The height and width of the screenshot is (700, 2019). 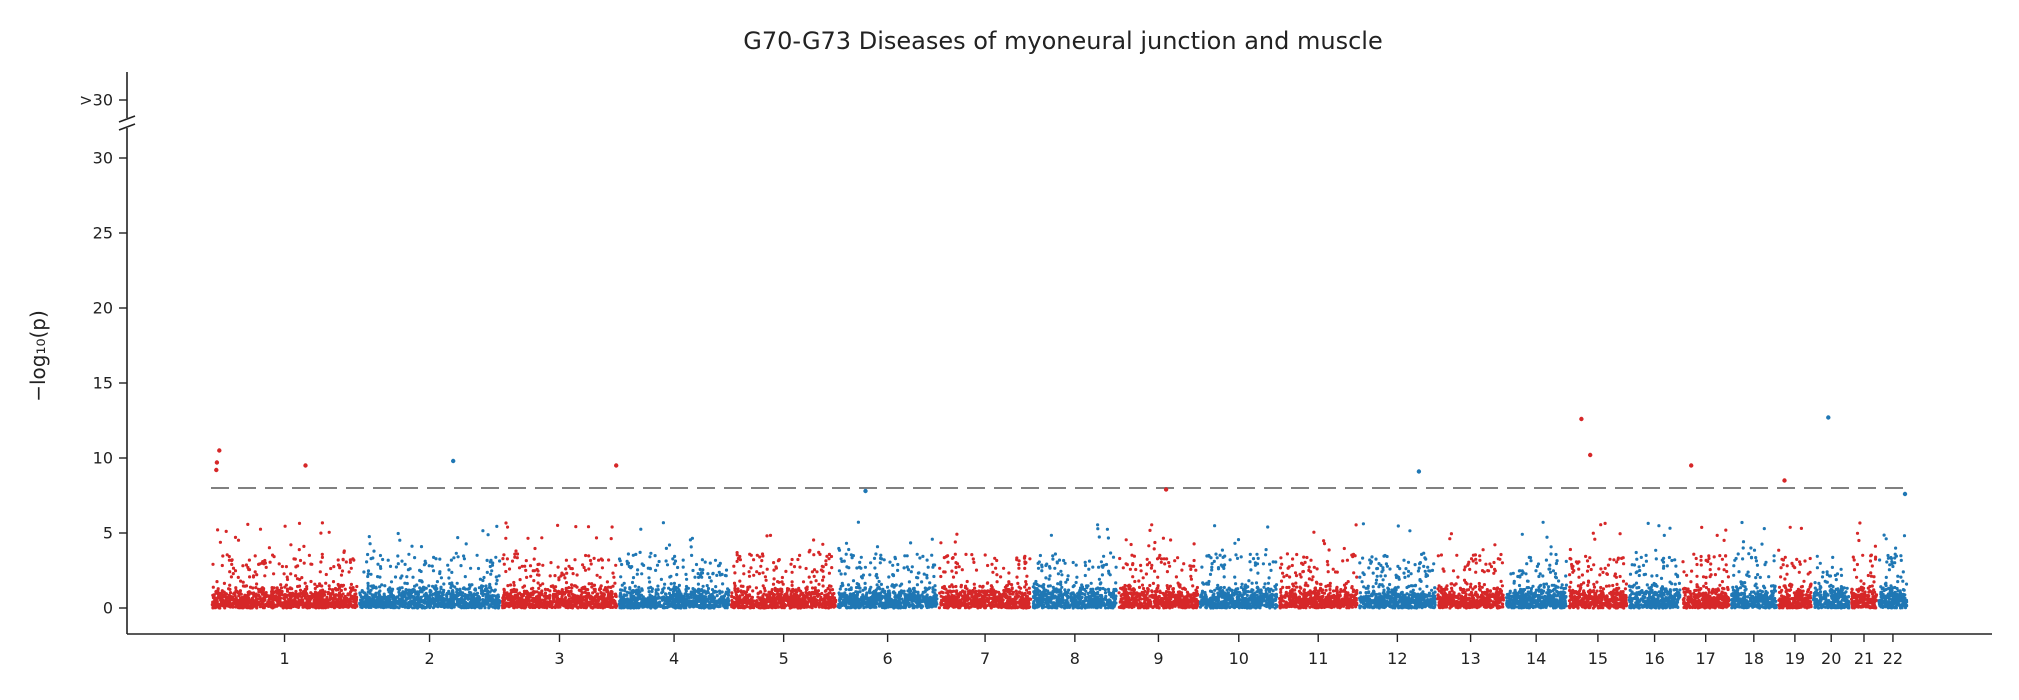 I want to click on x-tick-chr-2: 2, so click(x=429, y=651).